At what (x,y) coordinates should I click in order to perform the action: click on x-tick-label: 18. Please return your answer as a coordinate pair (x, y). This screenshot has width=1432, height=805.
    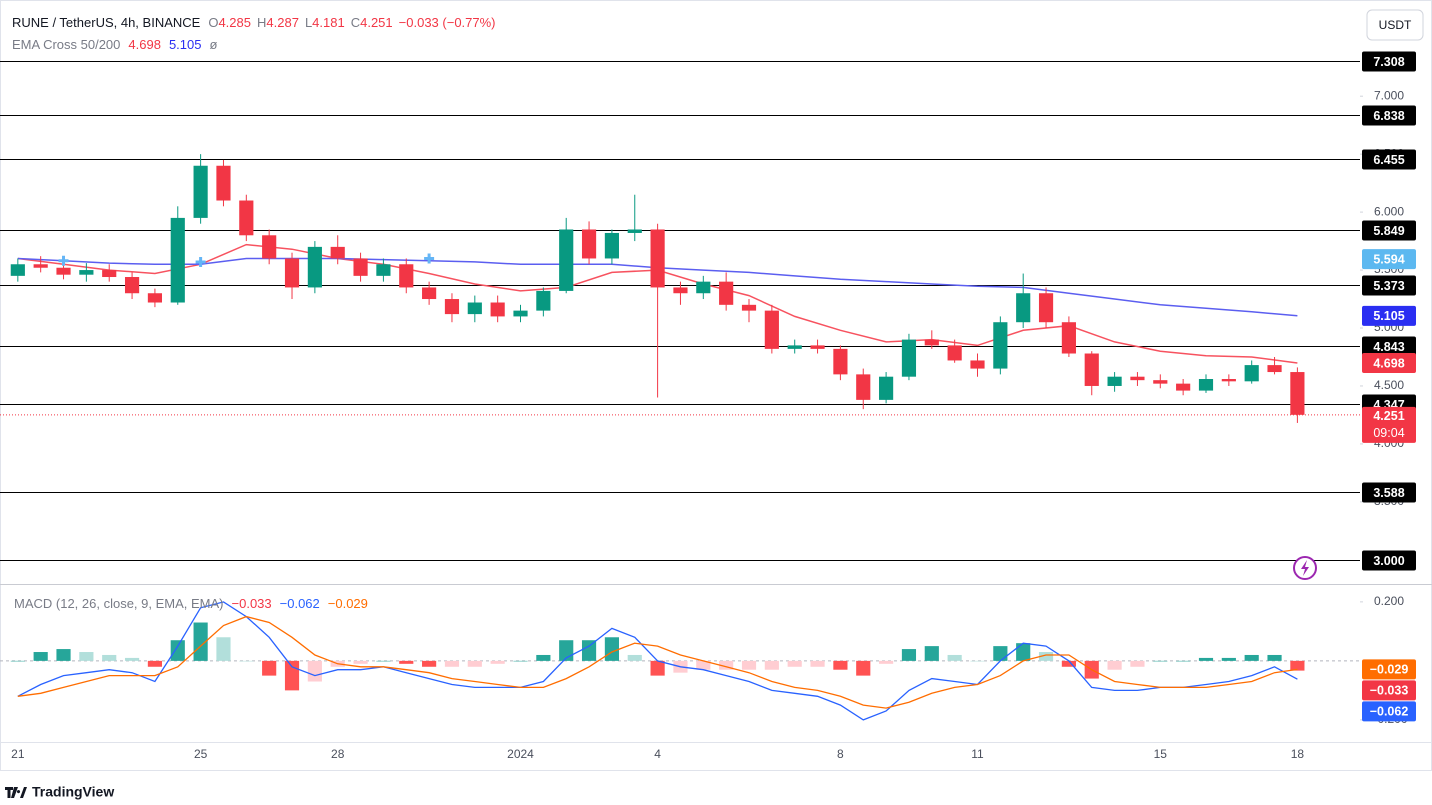
    Looking at the image, I should click on (1298, 754).